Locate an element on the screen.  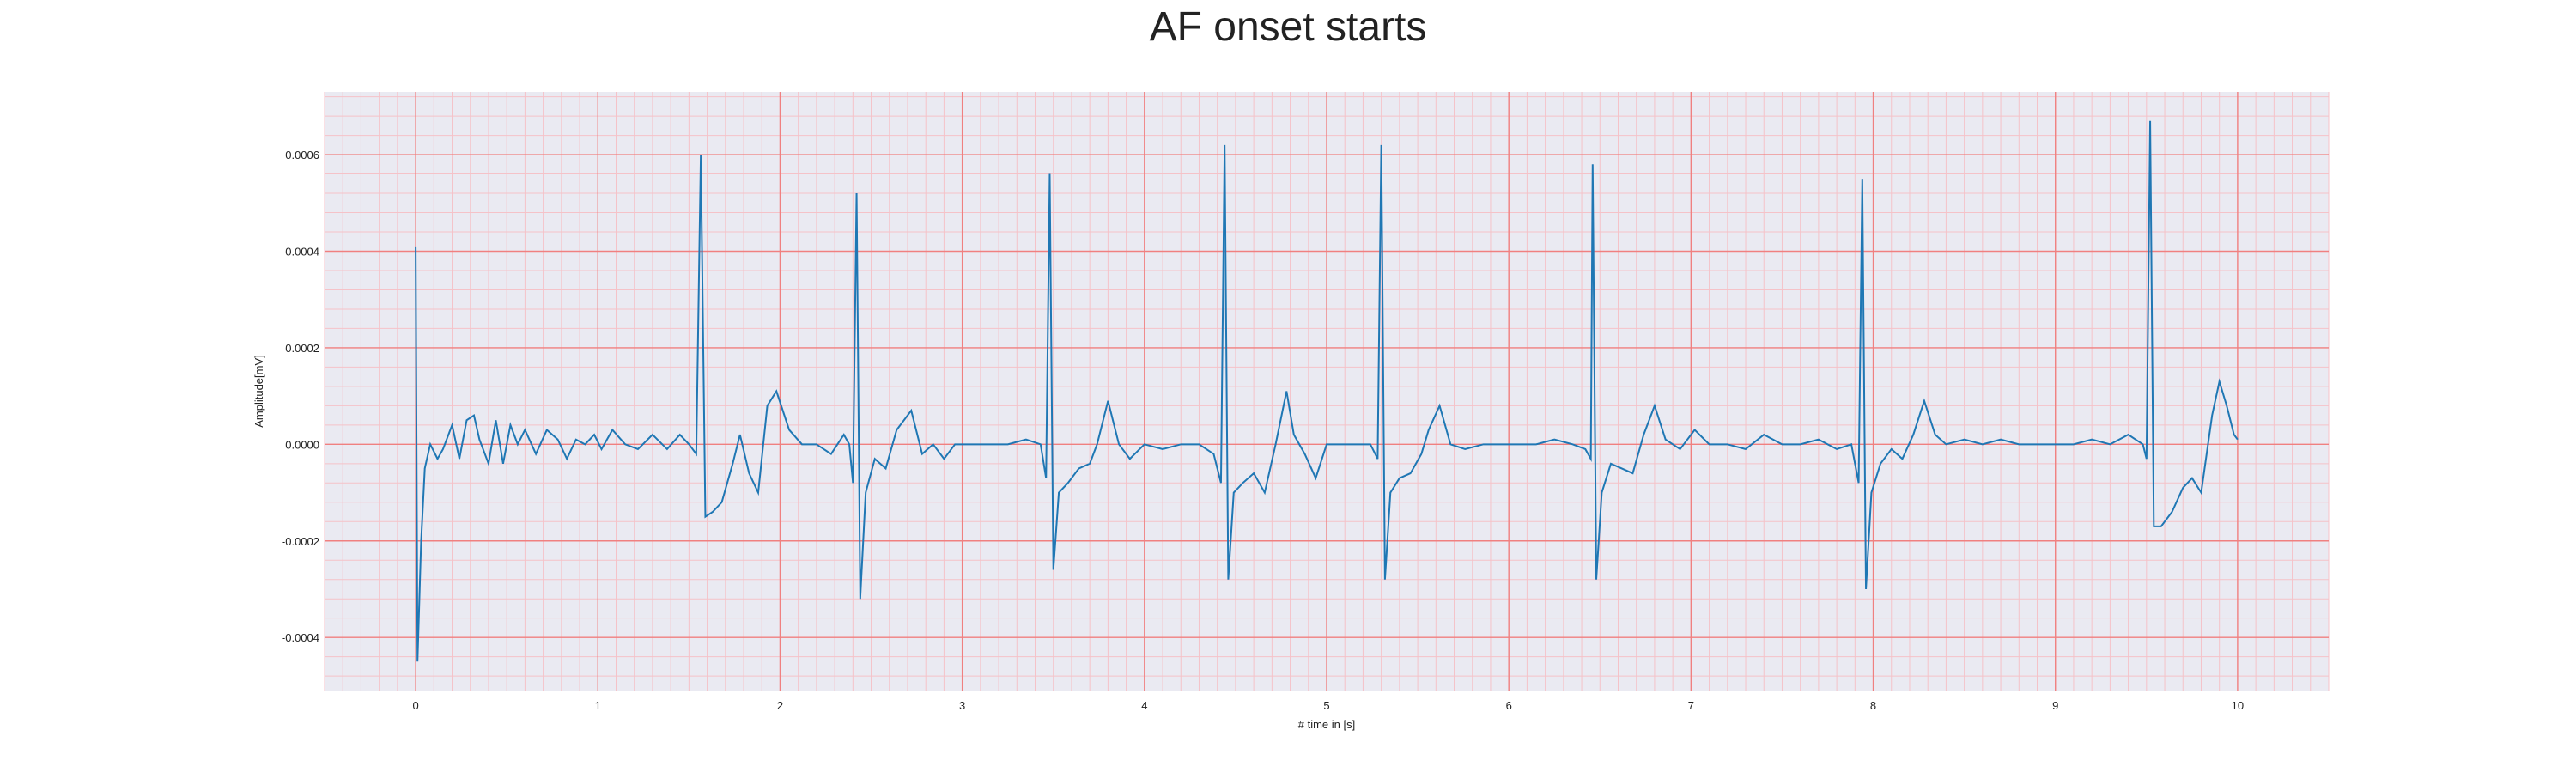
x-tick-label: 3 is located at coordinates (962, 705).